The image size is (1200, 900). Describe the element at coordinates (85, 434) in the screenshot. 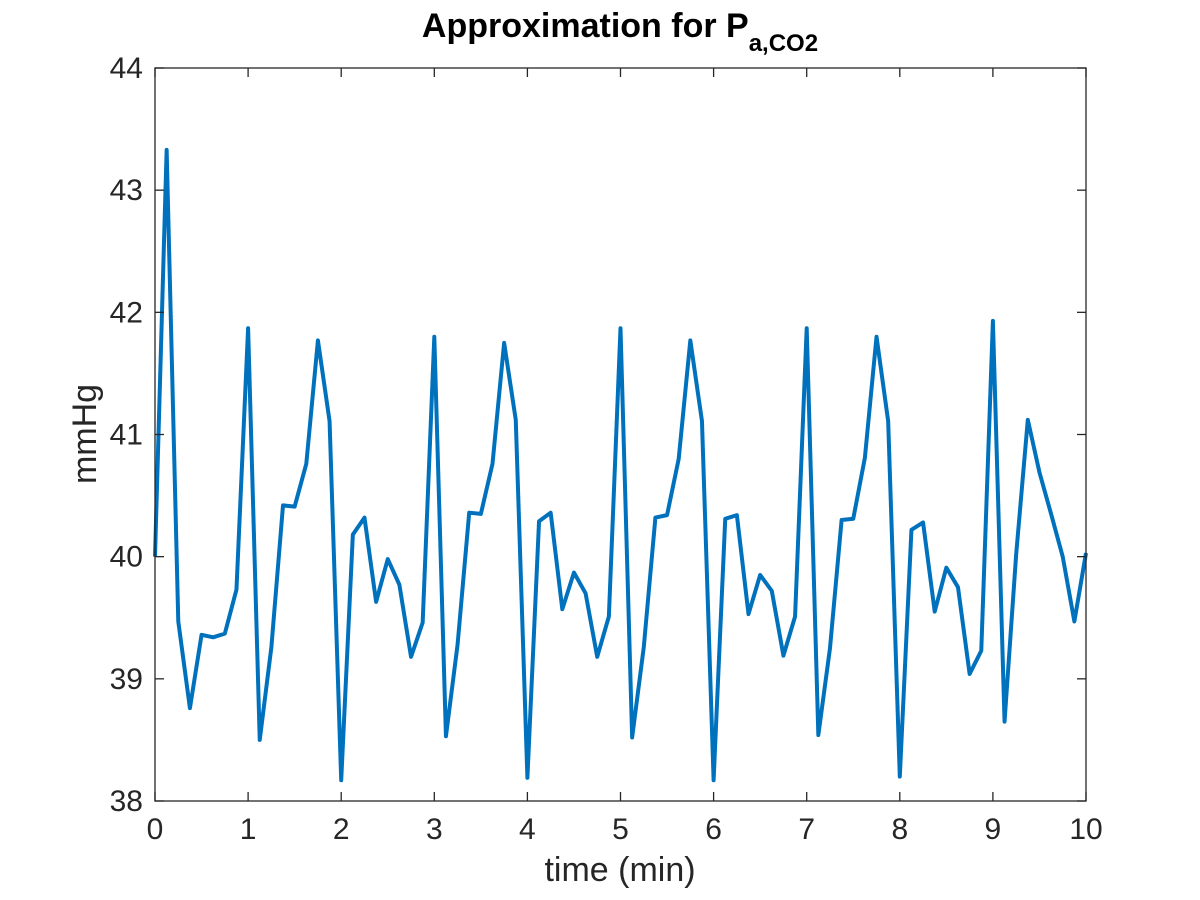

I see `y-axis-label: mmHg` at that location.